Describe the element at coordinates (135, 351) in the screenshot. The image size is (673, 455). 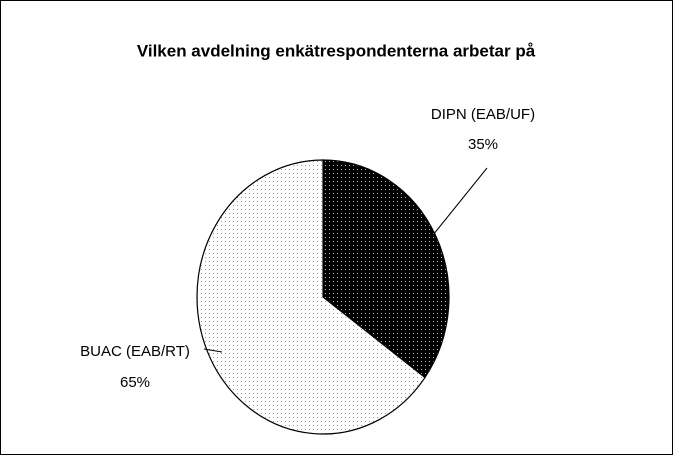
I see `slice-label: BUAC (EAB/RT)` at that location.